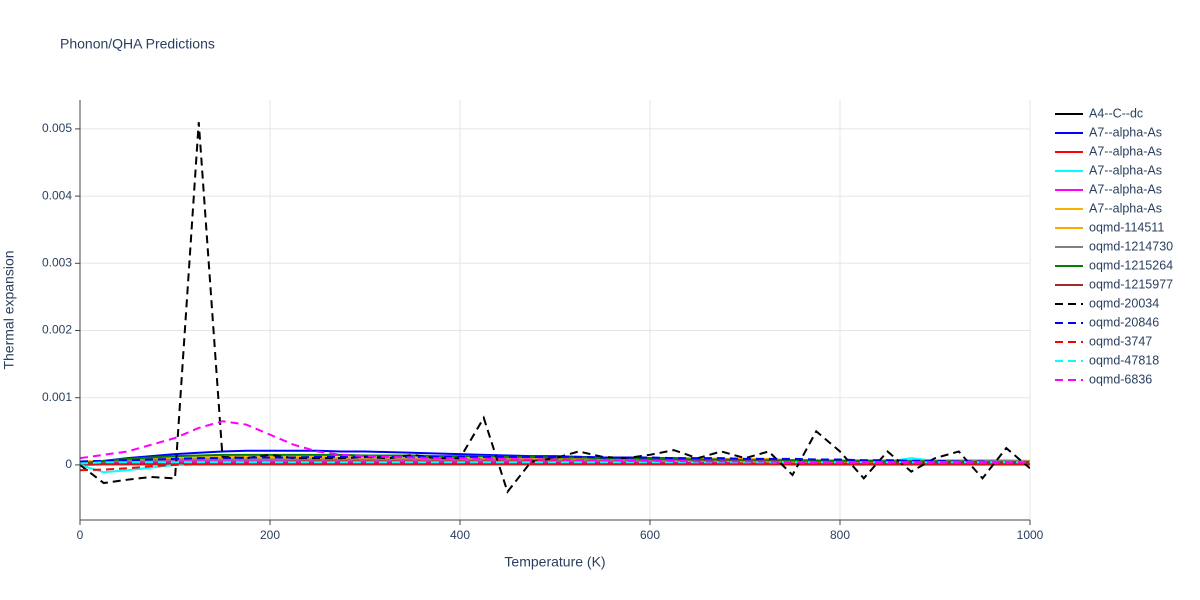  I want to click on y-tick-label: 0, so click(68, 464).